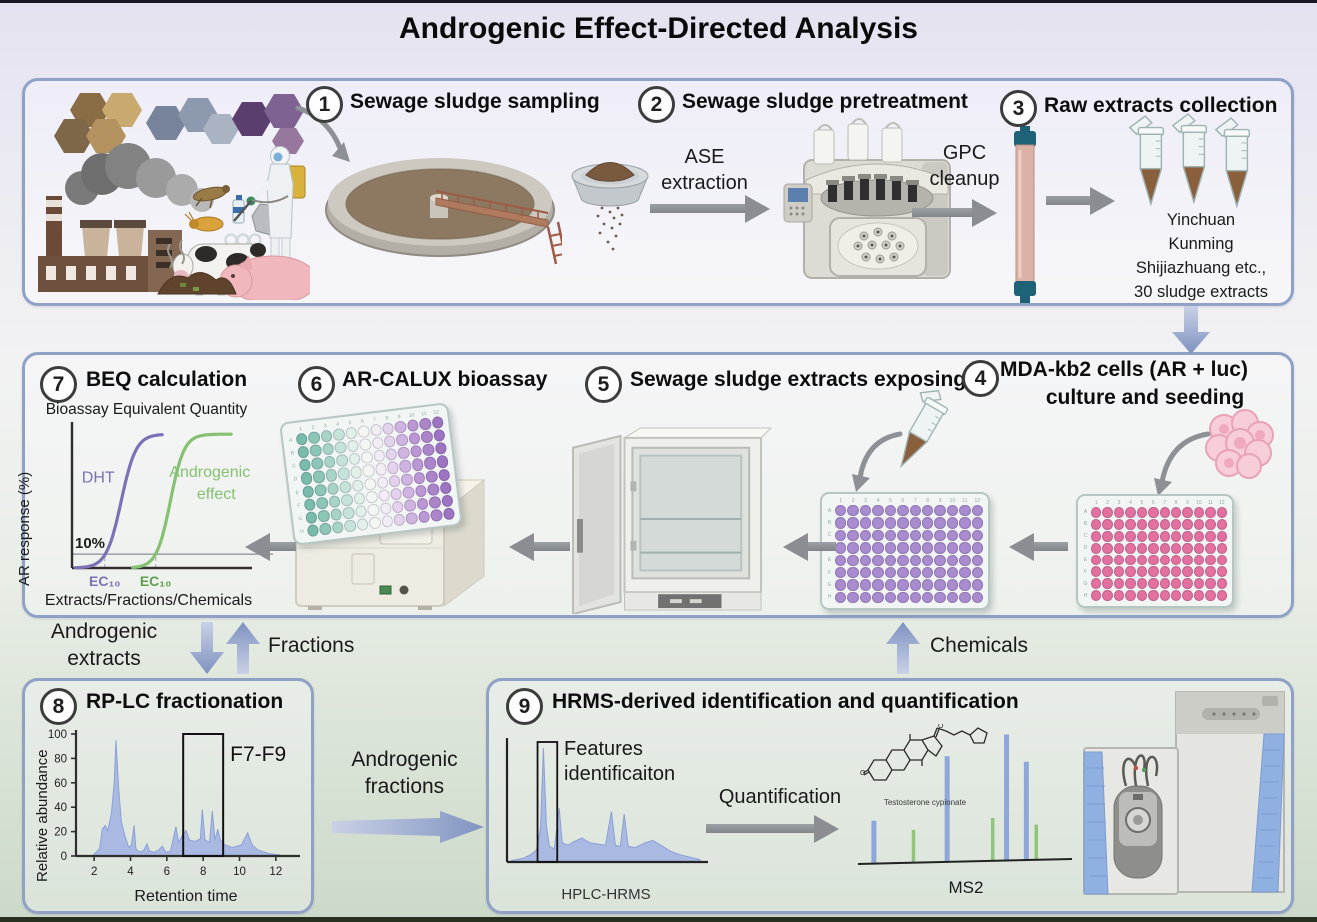 Image resolution: width=1317 pixels, height=922 pixels. Describe the element at coordinates (207, 208) in the screenshot. I see `insects-icon` at that location.